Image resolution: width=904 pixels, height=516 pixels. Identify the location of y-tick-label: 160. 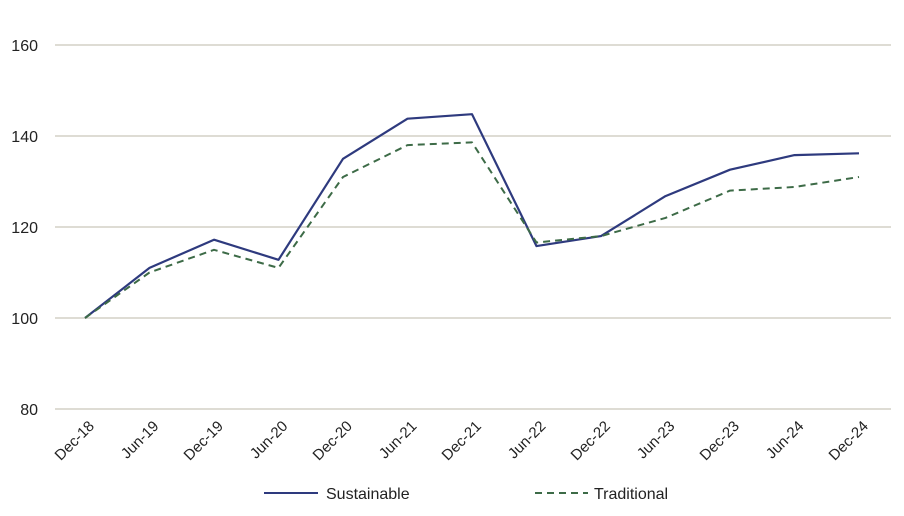
(24, 46).